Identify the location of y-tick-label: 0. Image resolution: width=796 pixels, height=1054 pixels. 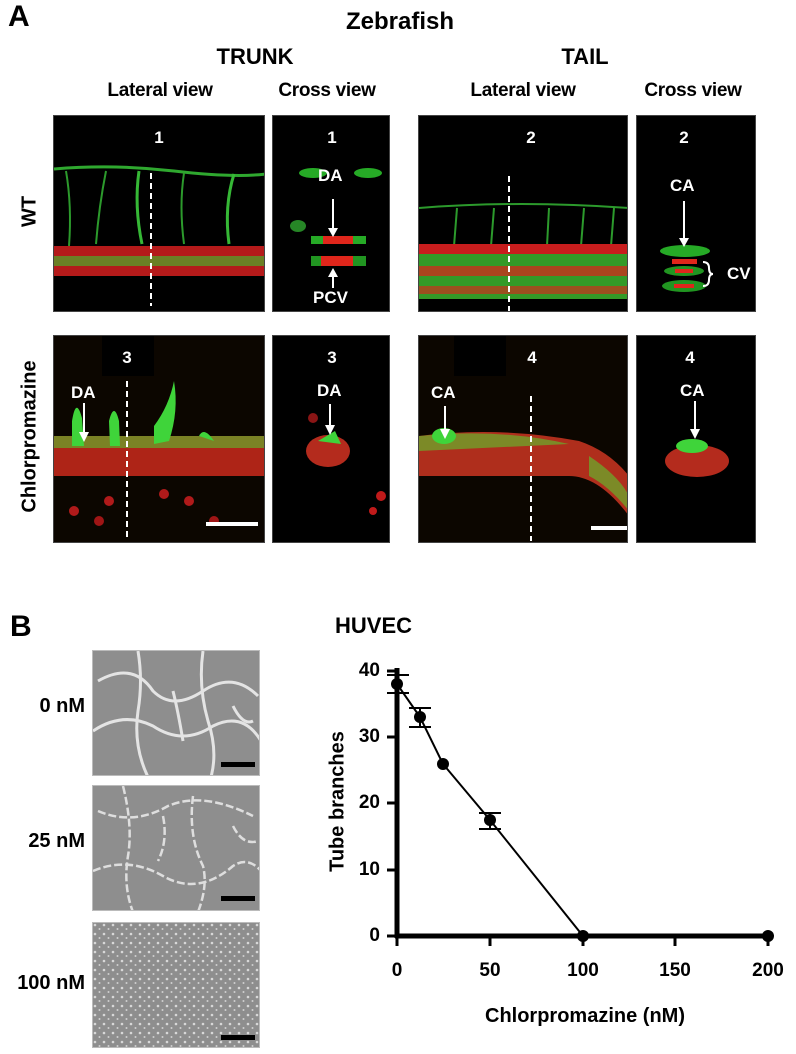
(374, 935).